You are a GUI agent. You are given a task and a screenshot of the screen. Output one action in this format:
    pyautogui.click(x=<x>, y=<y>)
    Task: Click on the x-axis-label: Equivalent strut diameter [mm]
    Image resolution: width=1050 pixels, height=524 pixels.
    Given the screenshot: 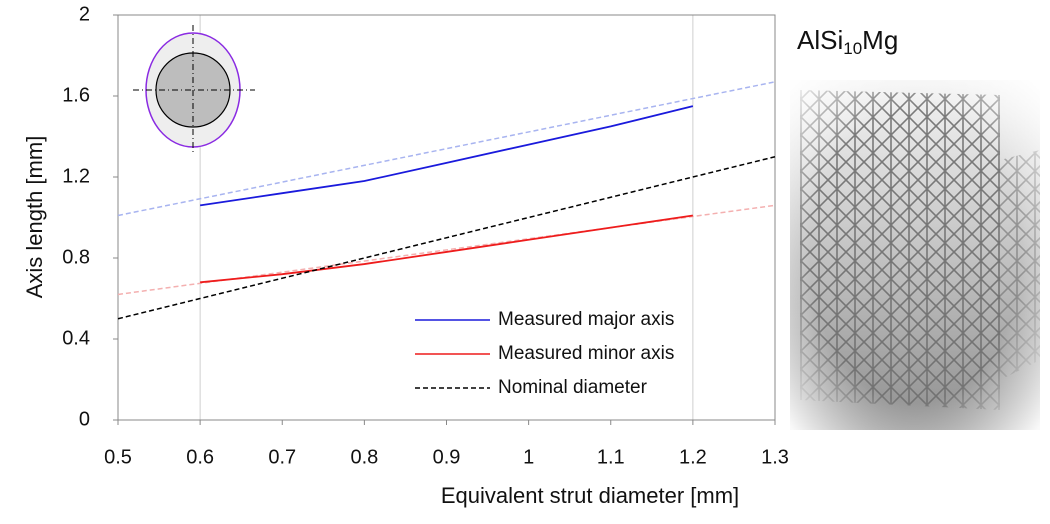 What is the action you would take?
    pyautogui.click(x=590, y=495)
    